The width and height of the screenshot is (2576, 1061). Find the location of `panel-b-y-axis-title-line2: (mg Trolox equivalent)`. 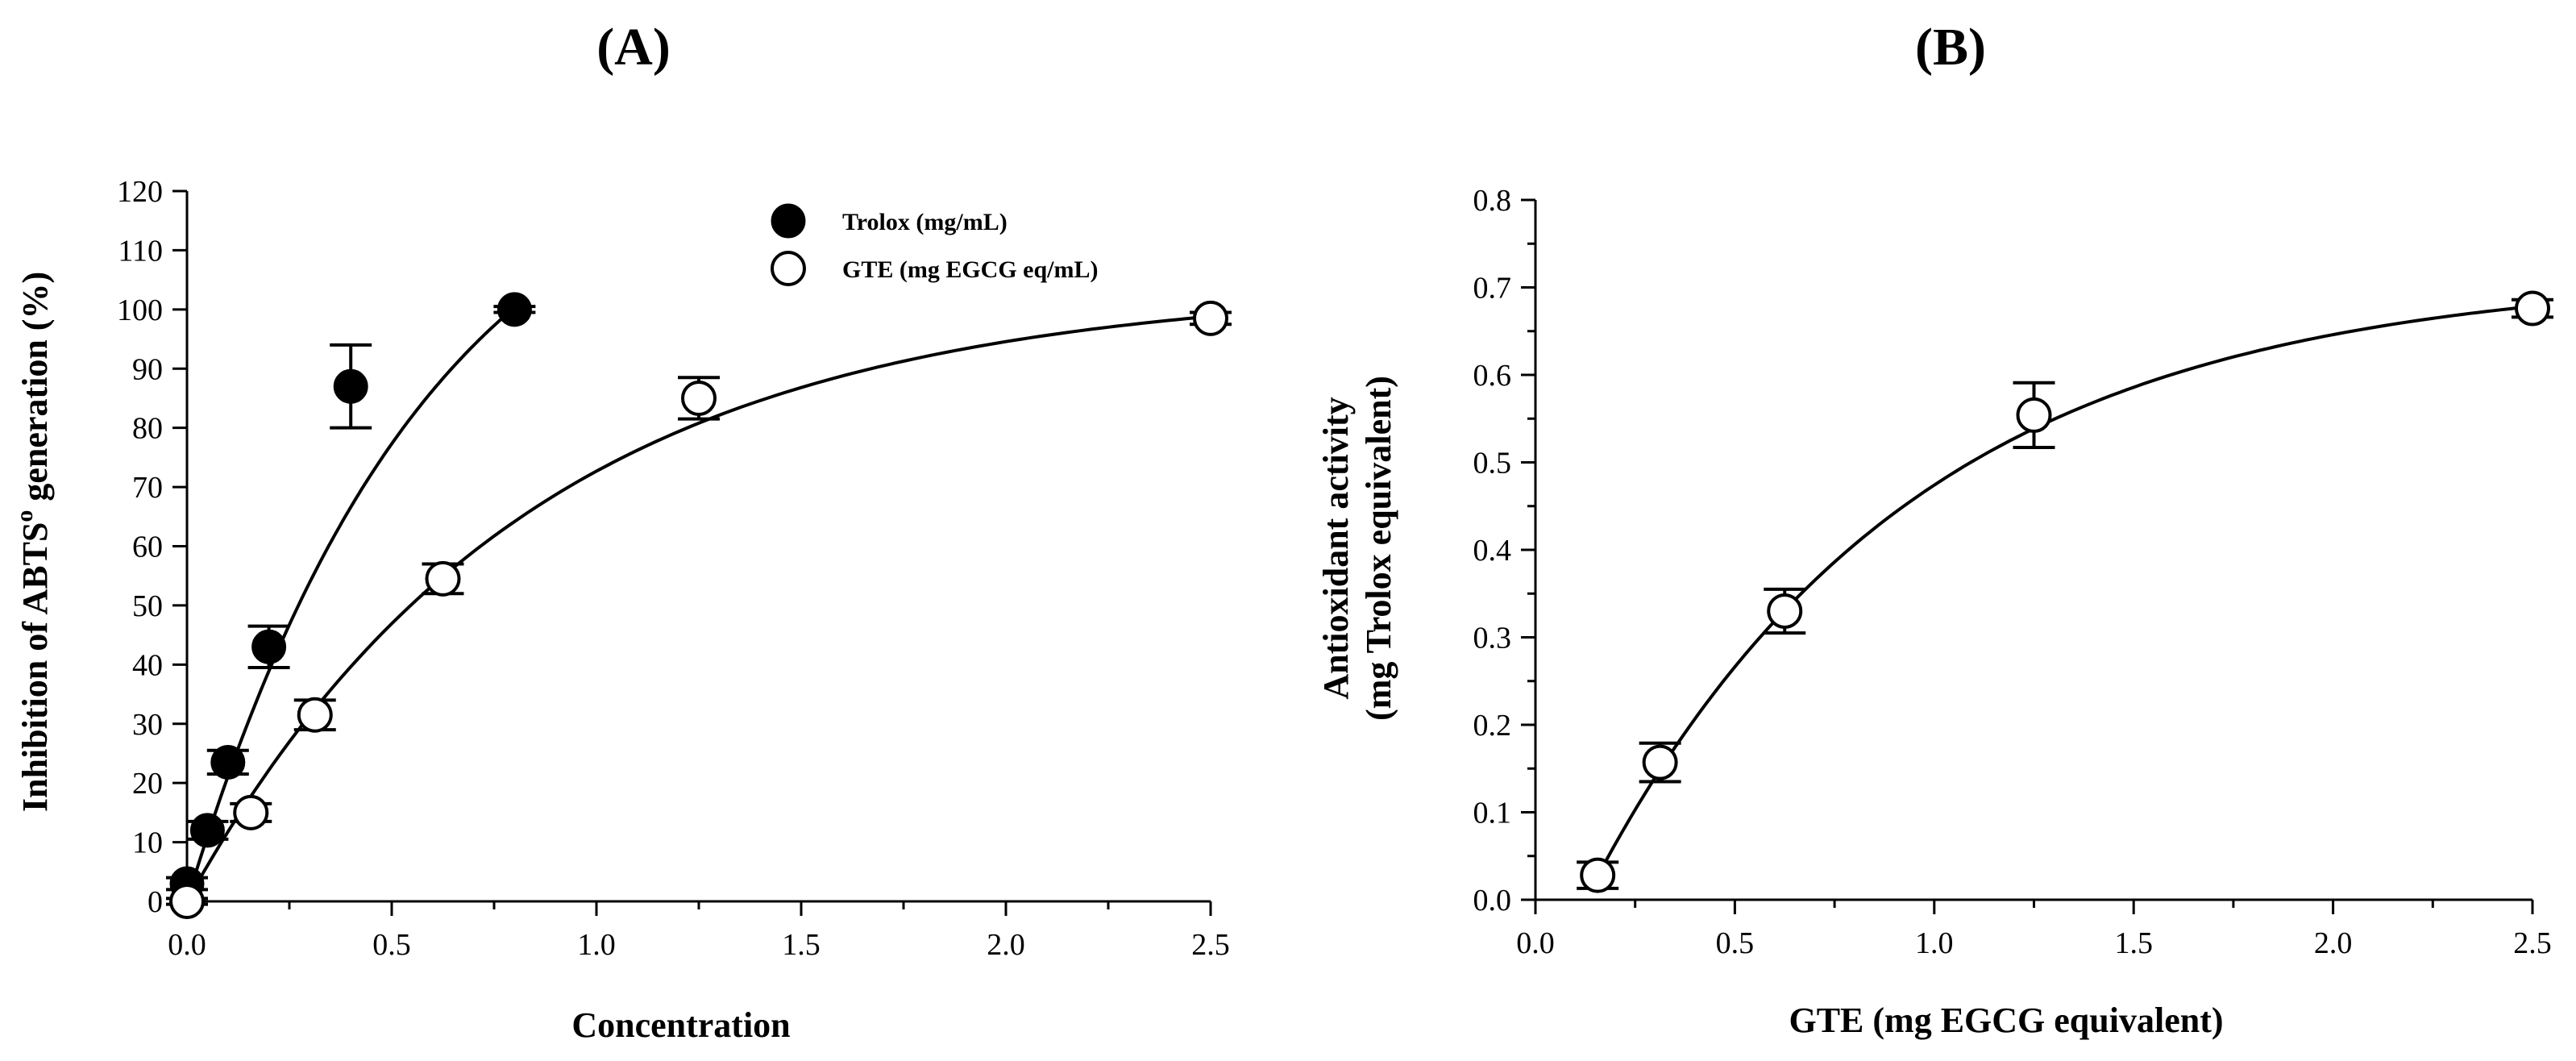

panel-b-y-axis-title-line2: (mg Trolox equivalent) is located at coordinates (1378, 548).